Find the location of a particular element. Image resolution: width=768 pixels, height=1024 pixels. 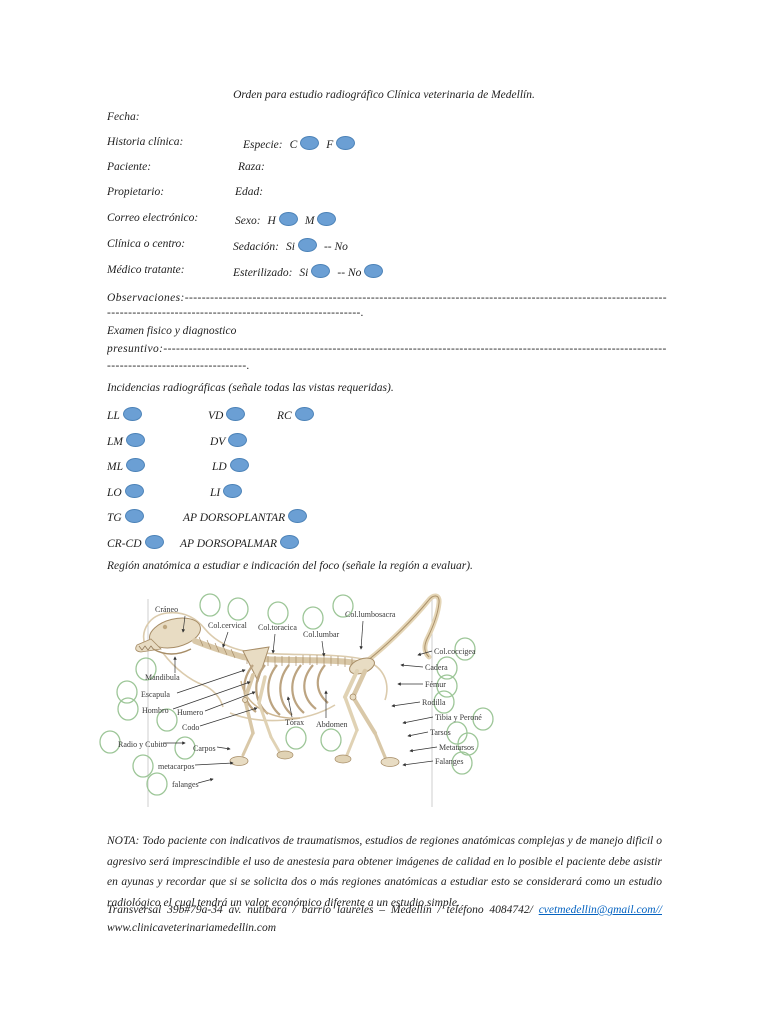

option: C is located at coordinates (305, 143).